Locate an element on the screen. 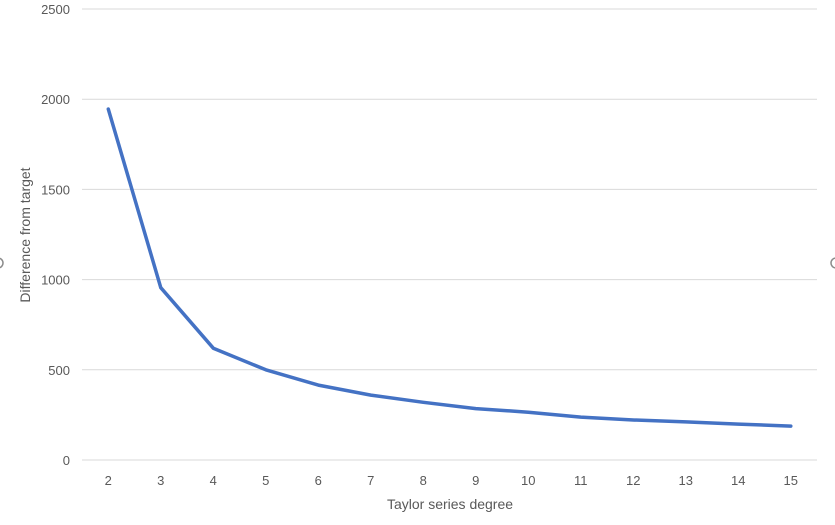 The height and width of the screenshot is (525, 835). x-tick-label: 12 is located at coordinates (633, 480).